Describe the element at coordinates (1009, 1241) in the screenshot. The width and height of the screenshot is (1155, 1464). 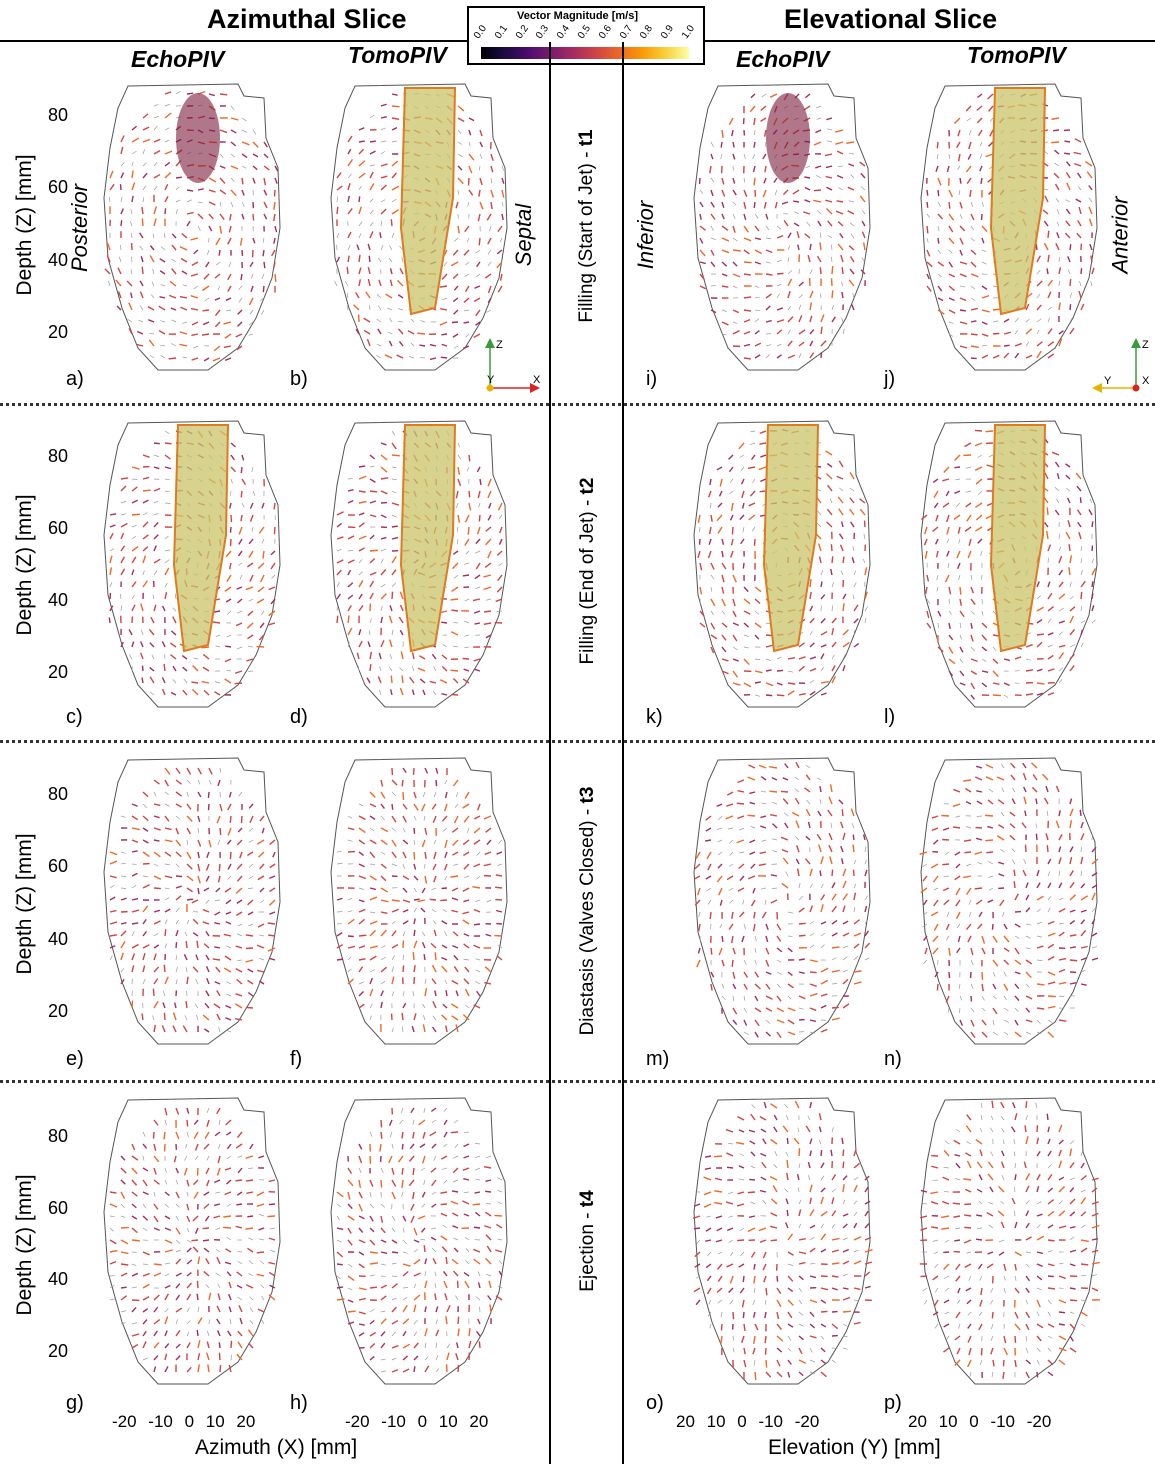
I see `vector-panel-p` at that location.